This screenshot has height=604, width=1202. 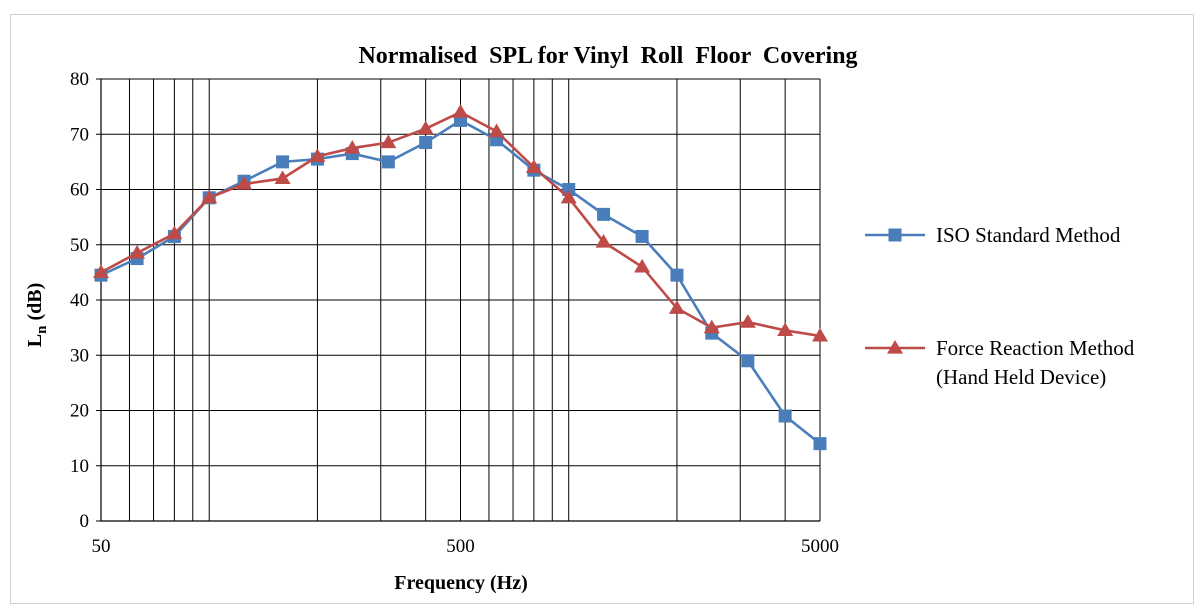 What do you see at coordinates (79, 466) in the screenshot?
I see `y-tick-label: 10` at bounding box center [79, 466].